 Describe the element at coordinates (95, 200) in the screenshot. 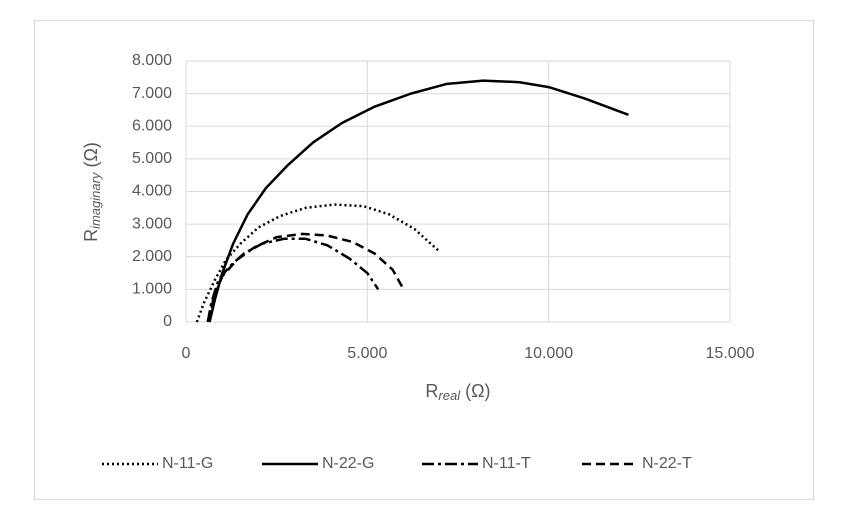

I see `y-axis-title-sub: imaginary` at that location.